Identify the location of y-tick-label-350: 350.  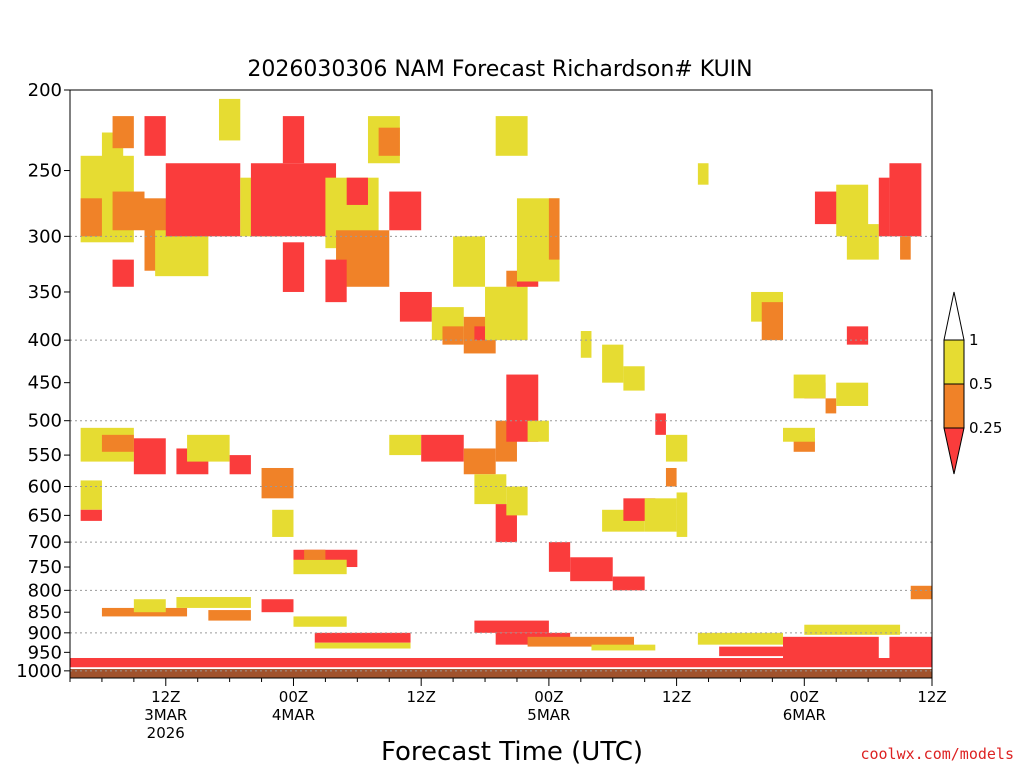
(45, 292).